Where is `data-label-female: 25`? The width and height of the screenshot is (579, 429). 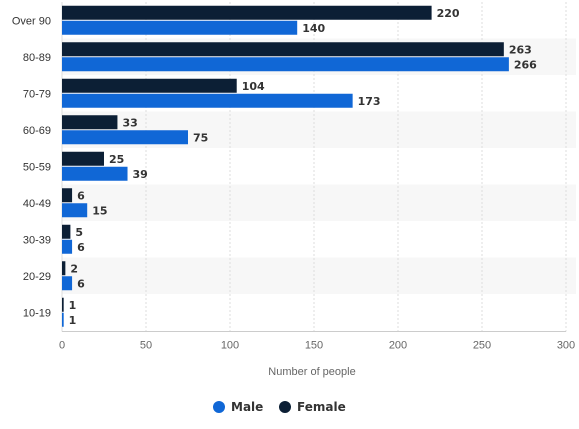 data-label-female: 25 is located at coordinates (116, 159).